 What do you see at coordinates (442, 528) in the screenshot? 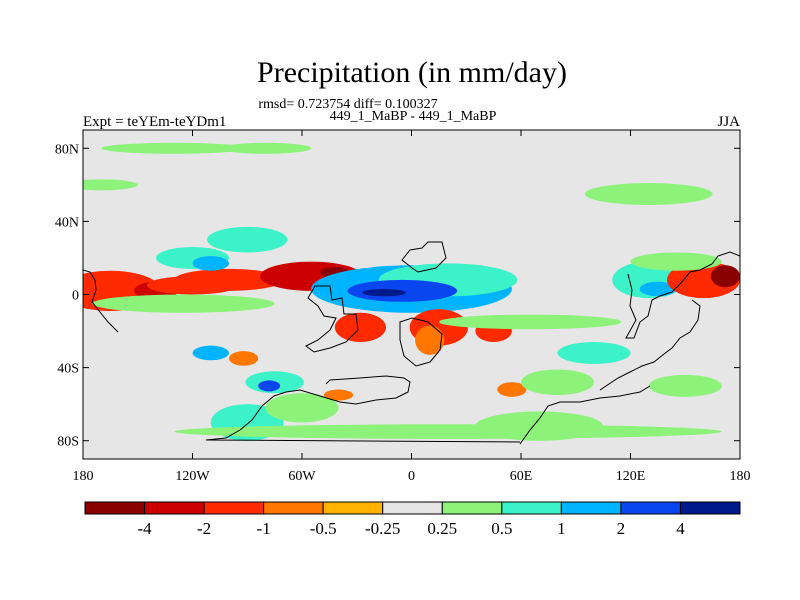
I see `colorbar-label-5: 0.25` at bounding box center [442, 528].